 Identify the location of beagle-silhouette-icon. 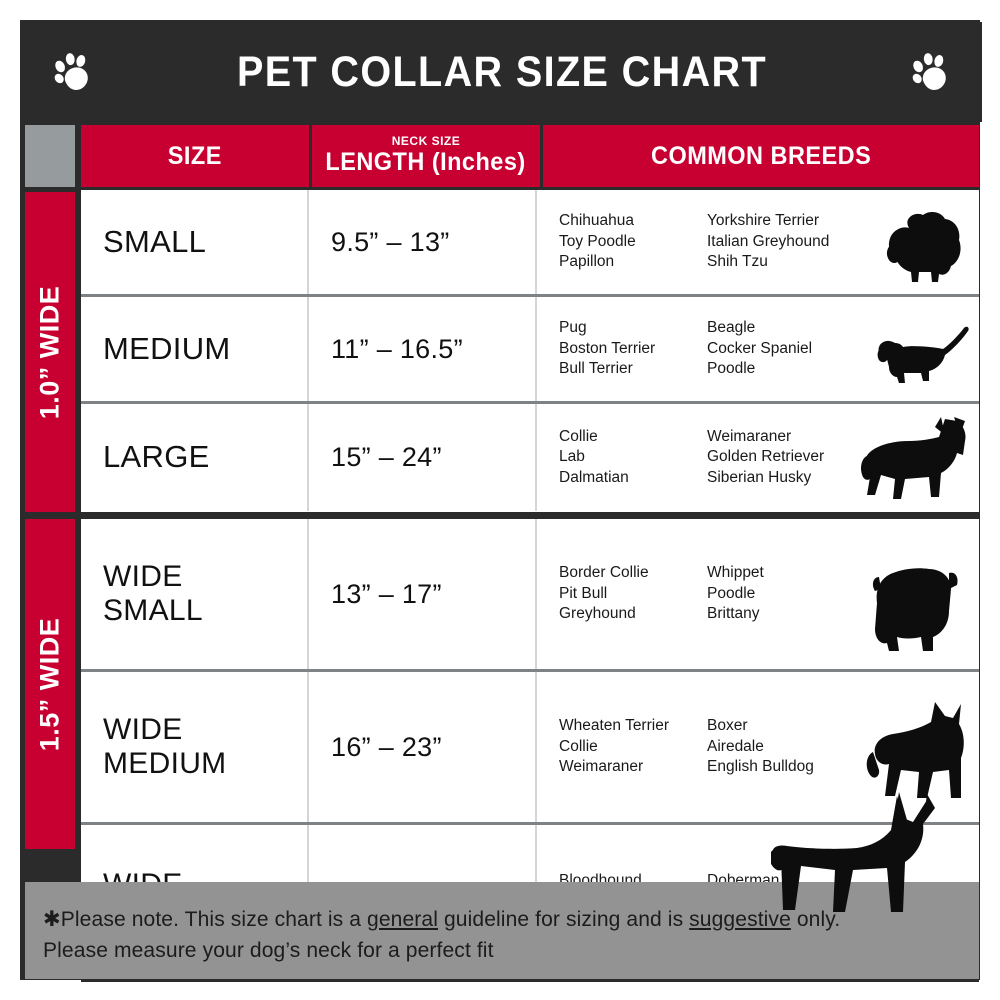
(923, 353).